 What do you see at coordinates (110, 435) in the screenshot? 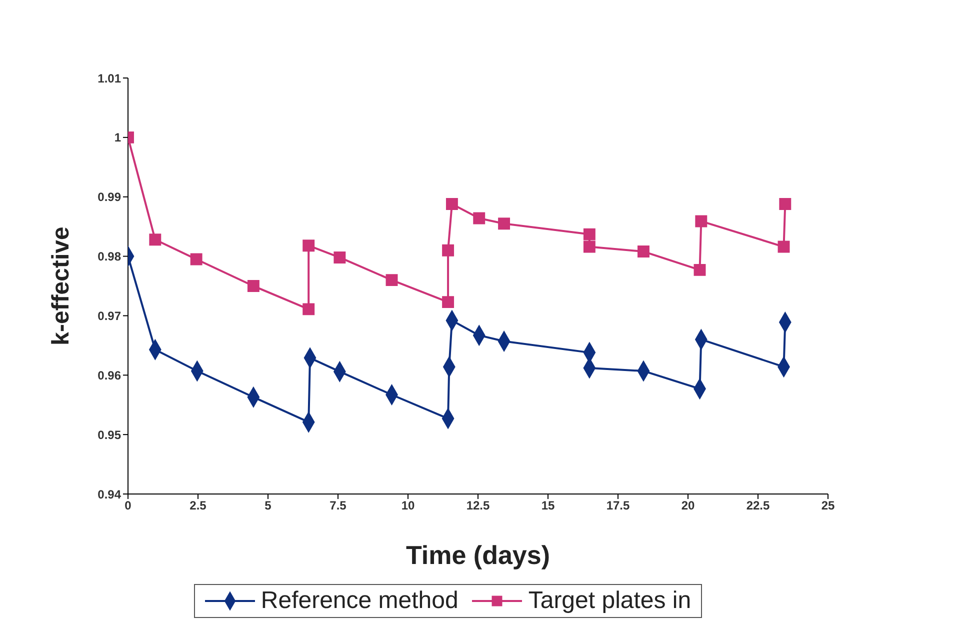
I see `y-tick-label: 0.95` at bounding box center [110, 435].